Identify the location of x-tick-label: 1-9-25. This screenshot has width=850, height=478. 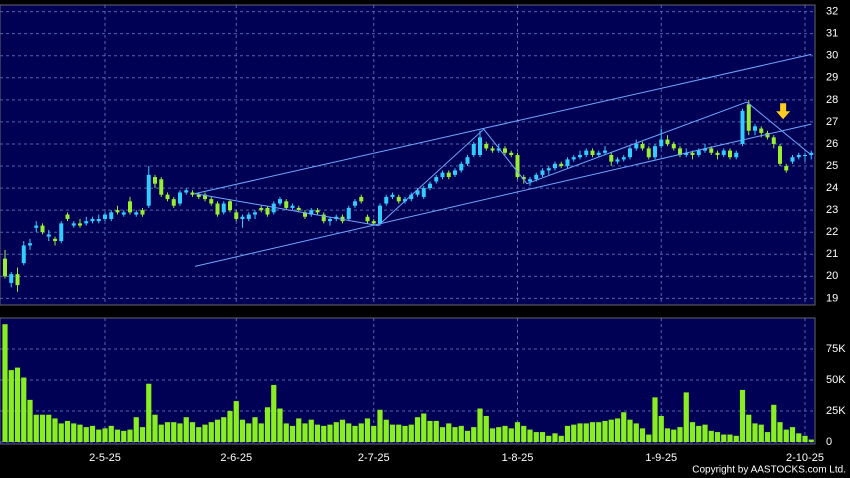
(661, 458).